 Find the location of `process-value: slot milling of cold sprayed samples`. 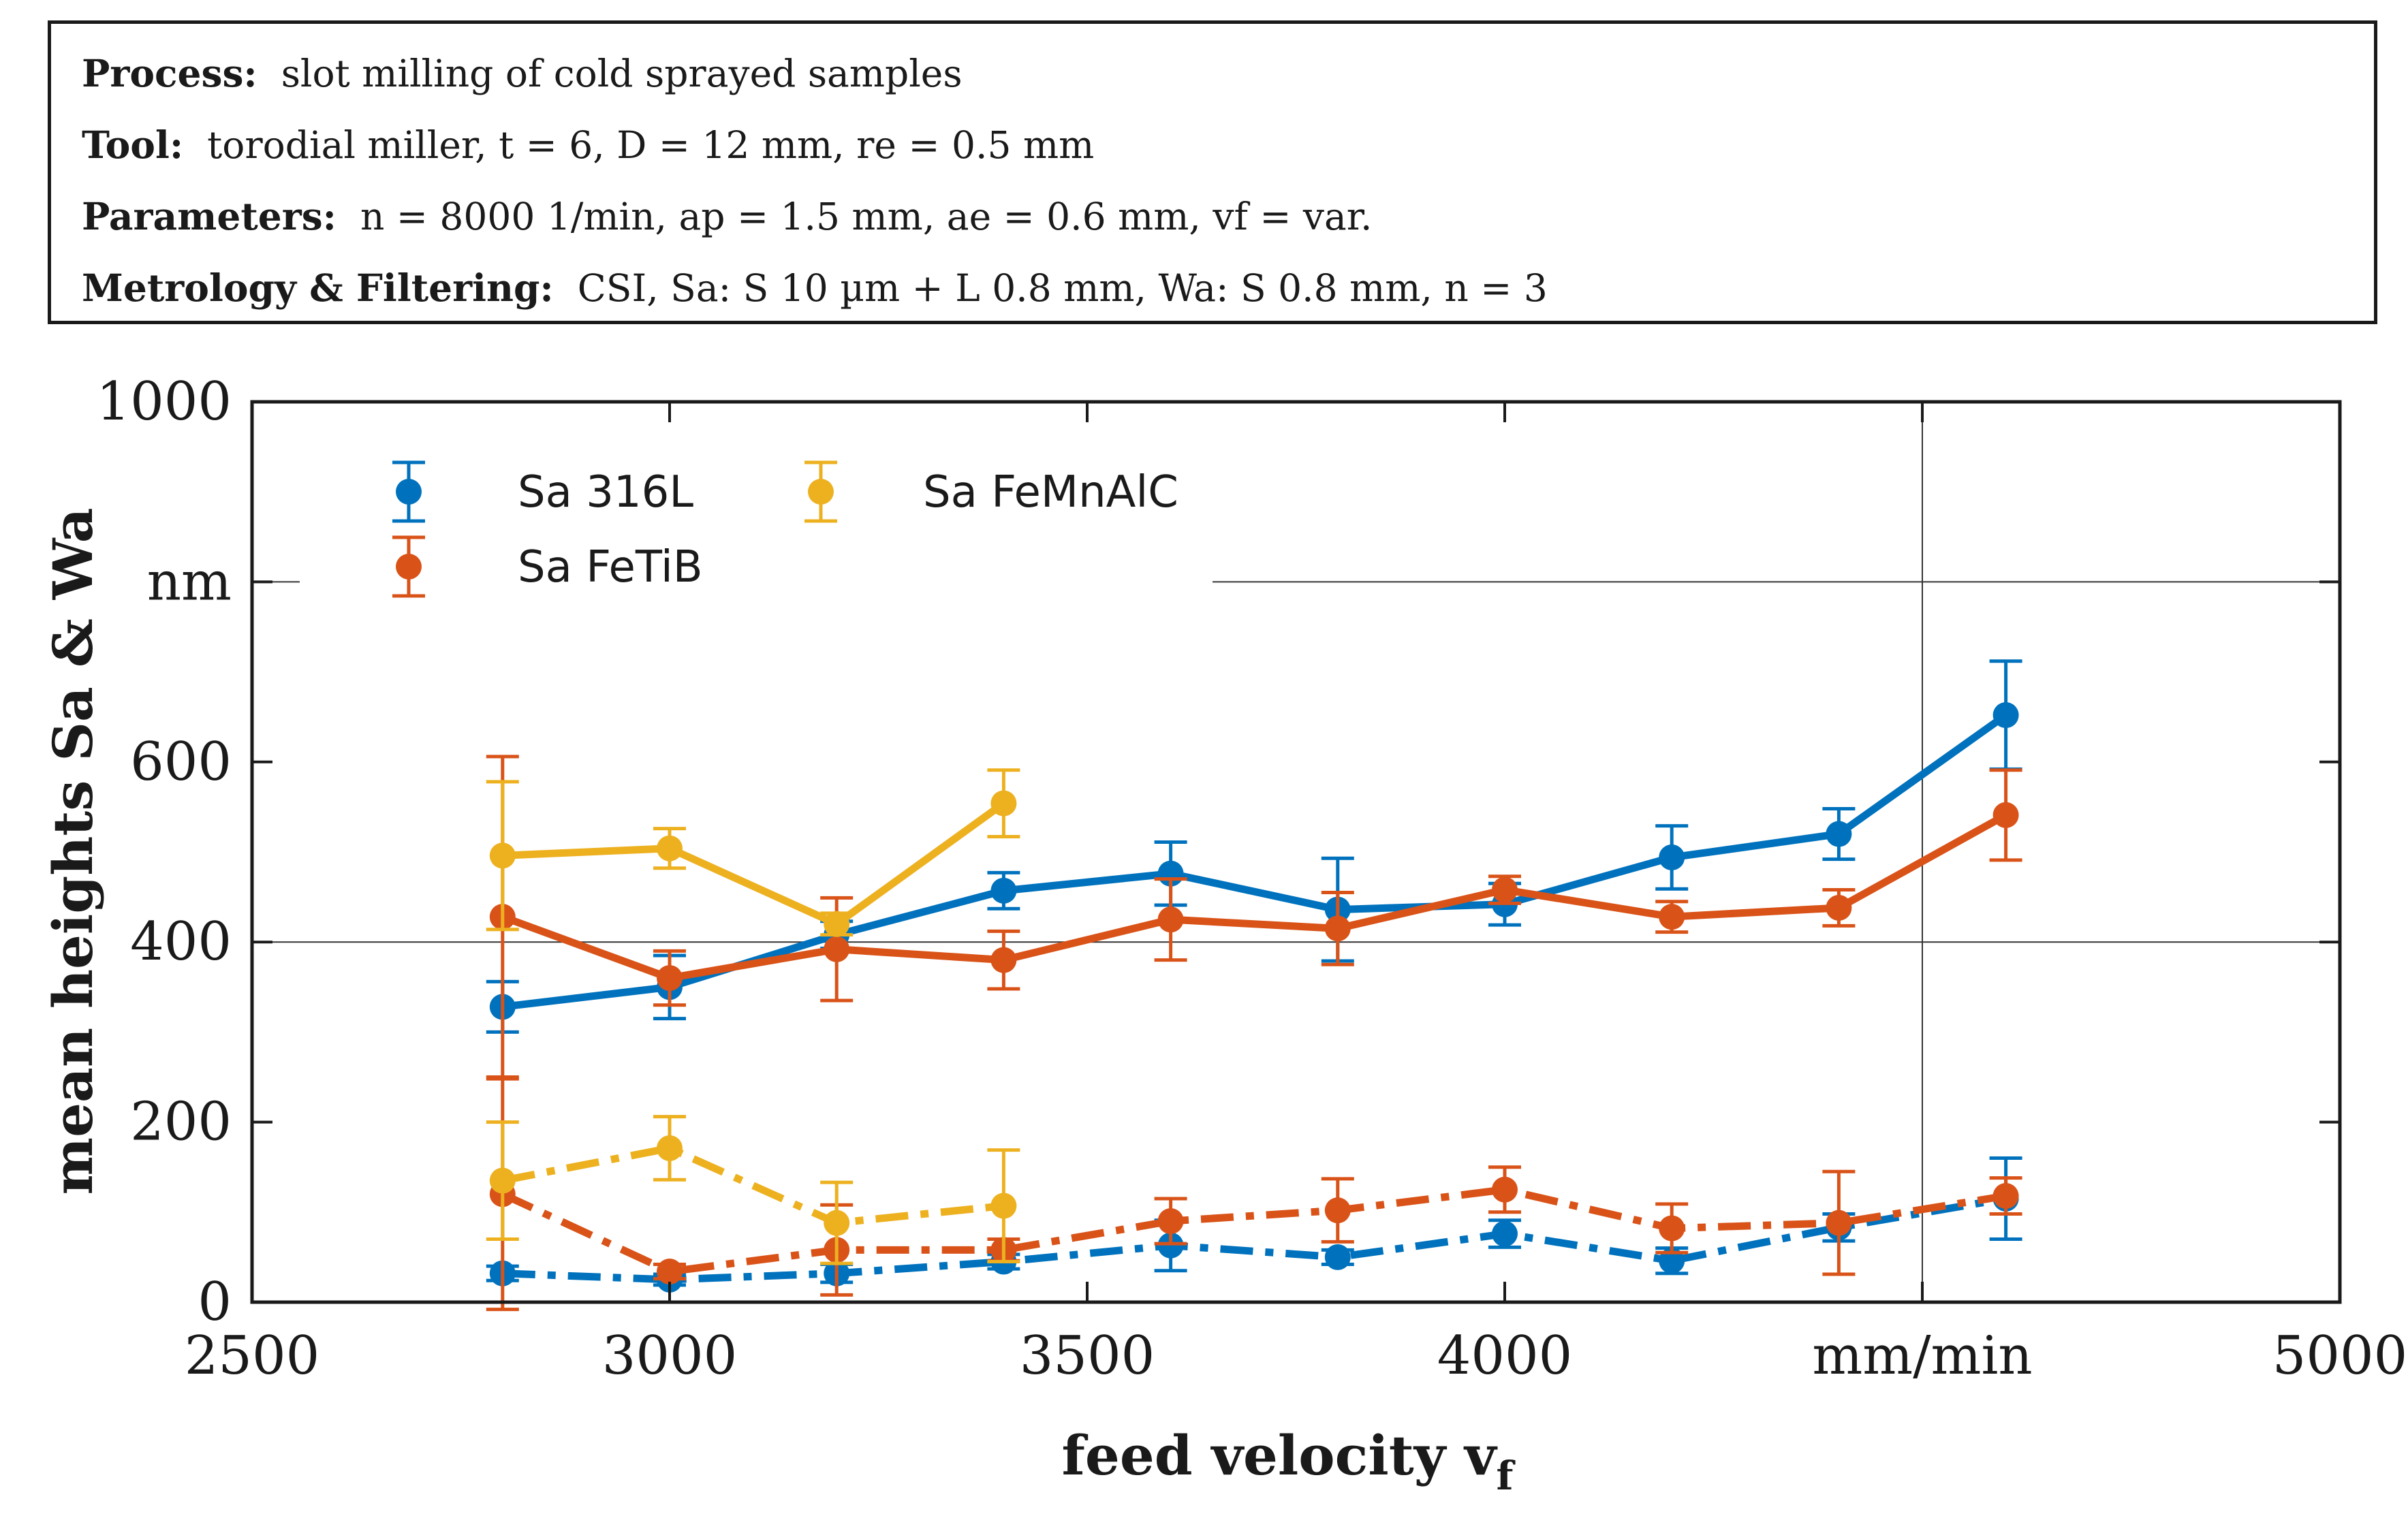

process-value: slot milling of cold sprayed samples is located at coordinates (622, 73).